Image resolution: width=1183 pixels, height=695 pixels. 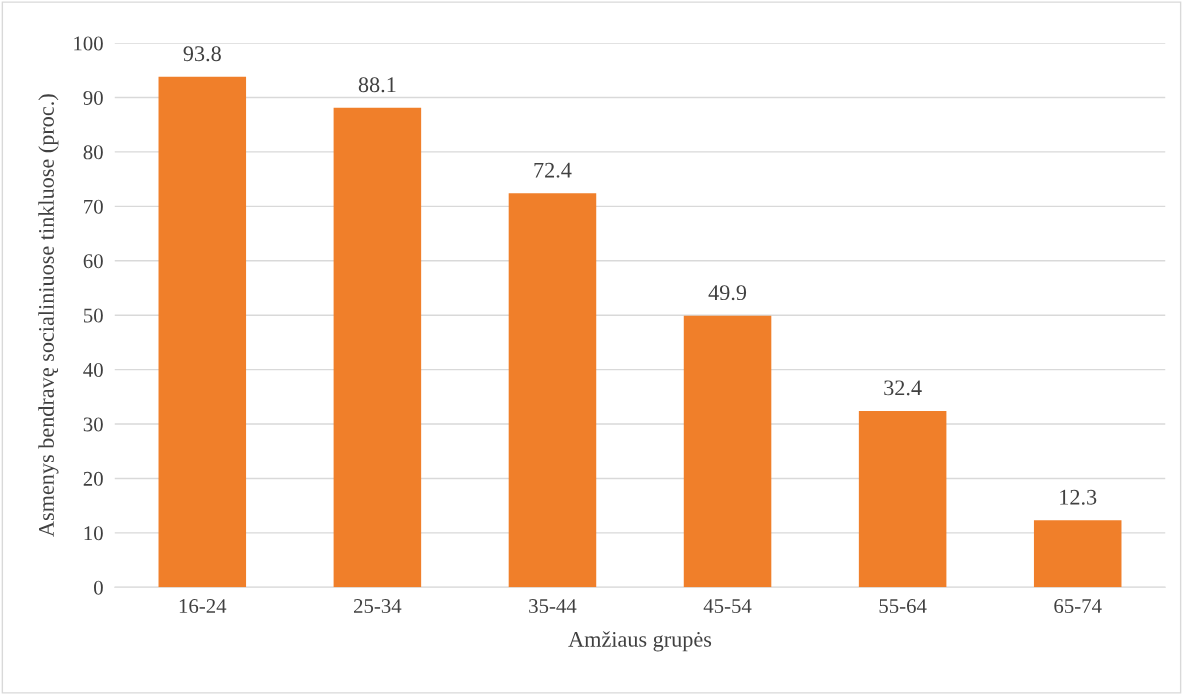 What do you see at coordinates (727, 293) in the screenshot?
I see `data-label: 49.9` at bounding box center [727, 293].